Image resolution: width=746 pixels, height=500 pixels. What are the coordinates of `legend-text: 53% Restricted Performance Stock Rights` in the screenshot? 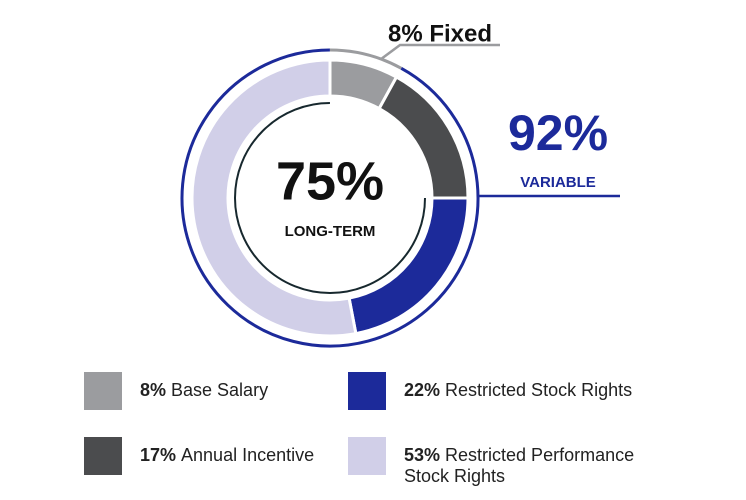 It's located at (534, 462).